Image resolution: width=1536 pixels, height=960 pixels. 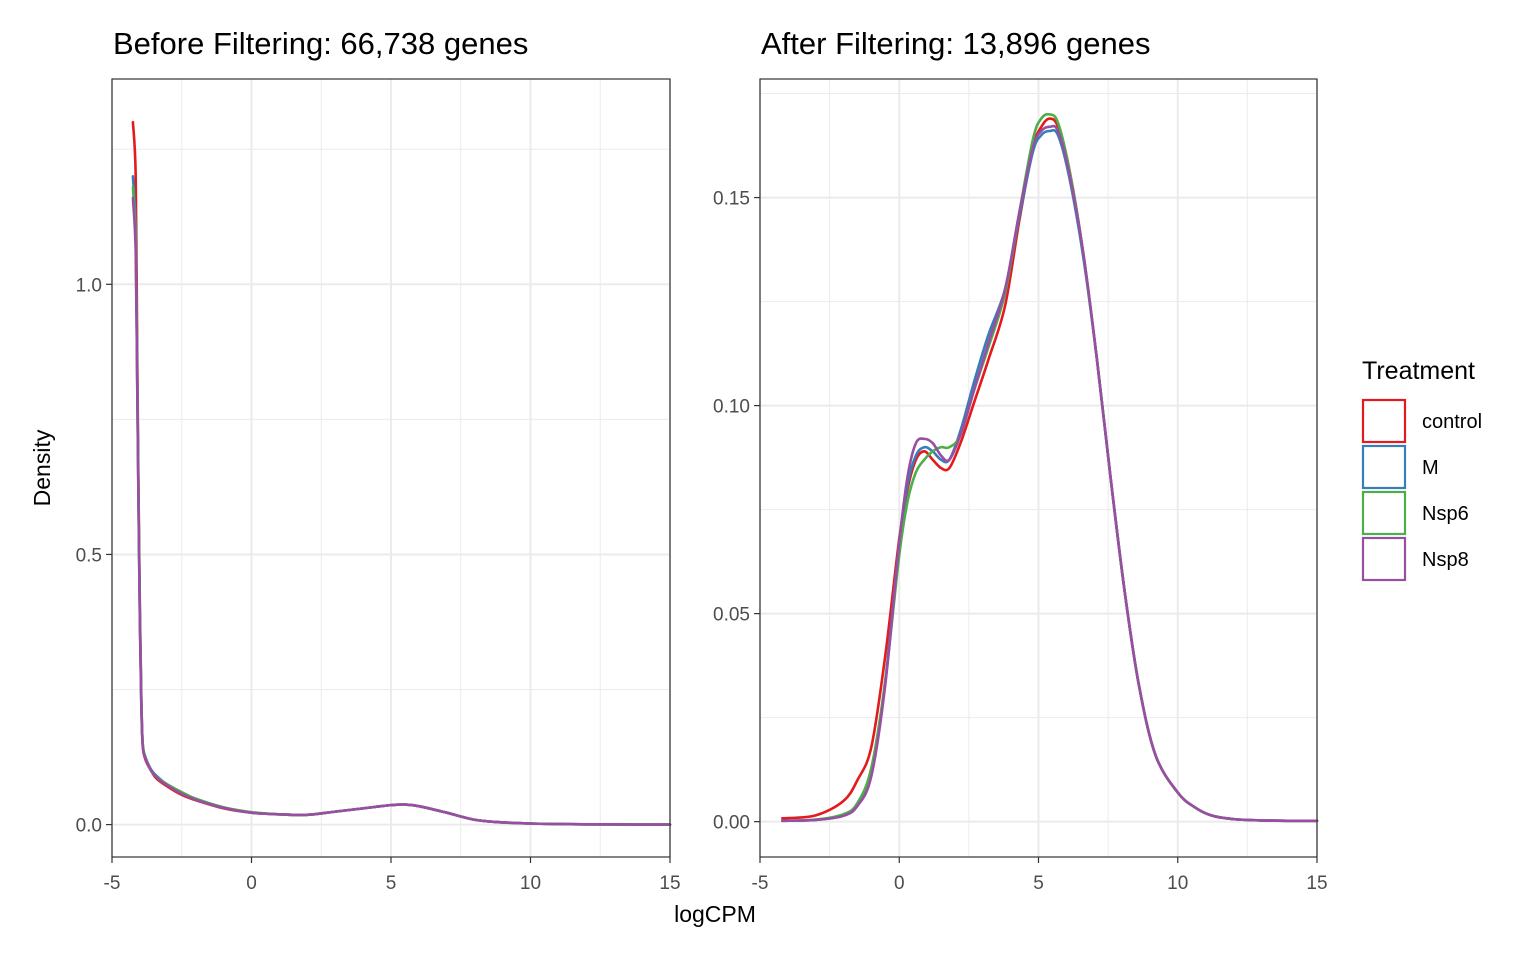 I want to click on legend-item-nsp8: Nsp8, so click(x=1415, y=559).